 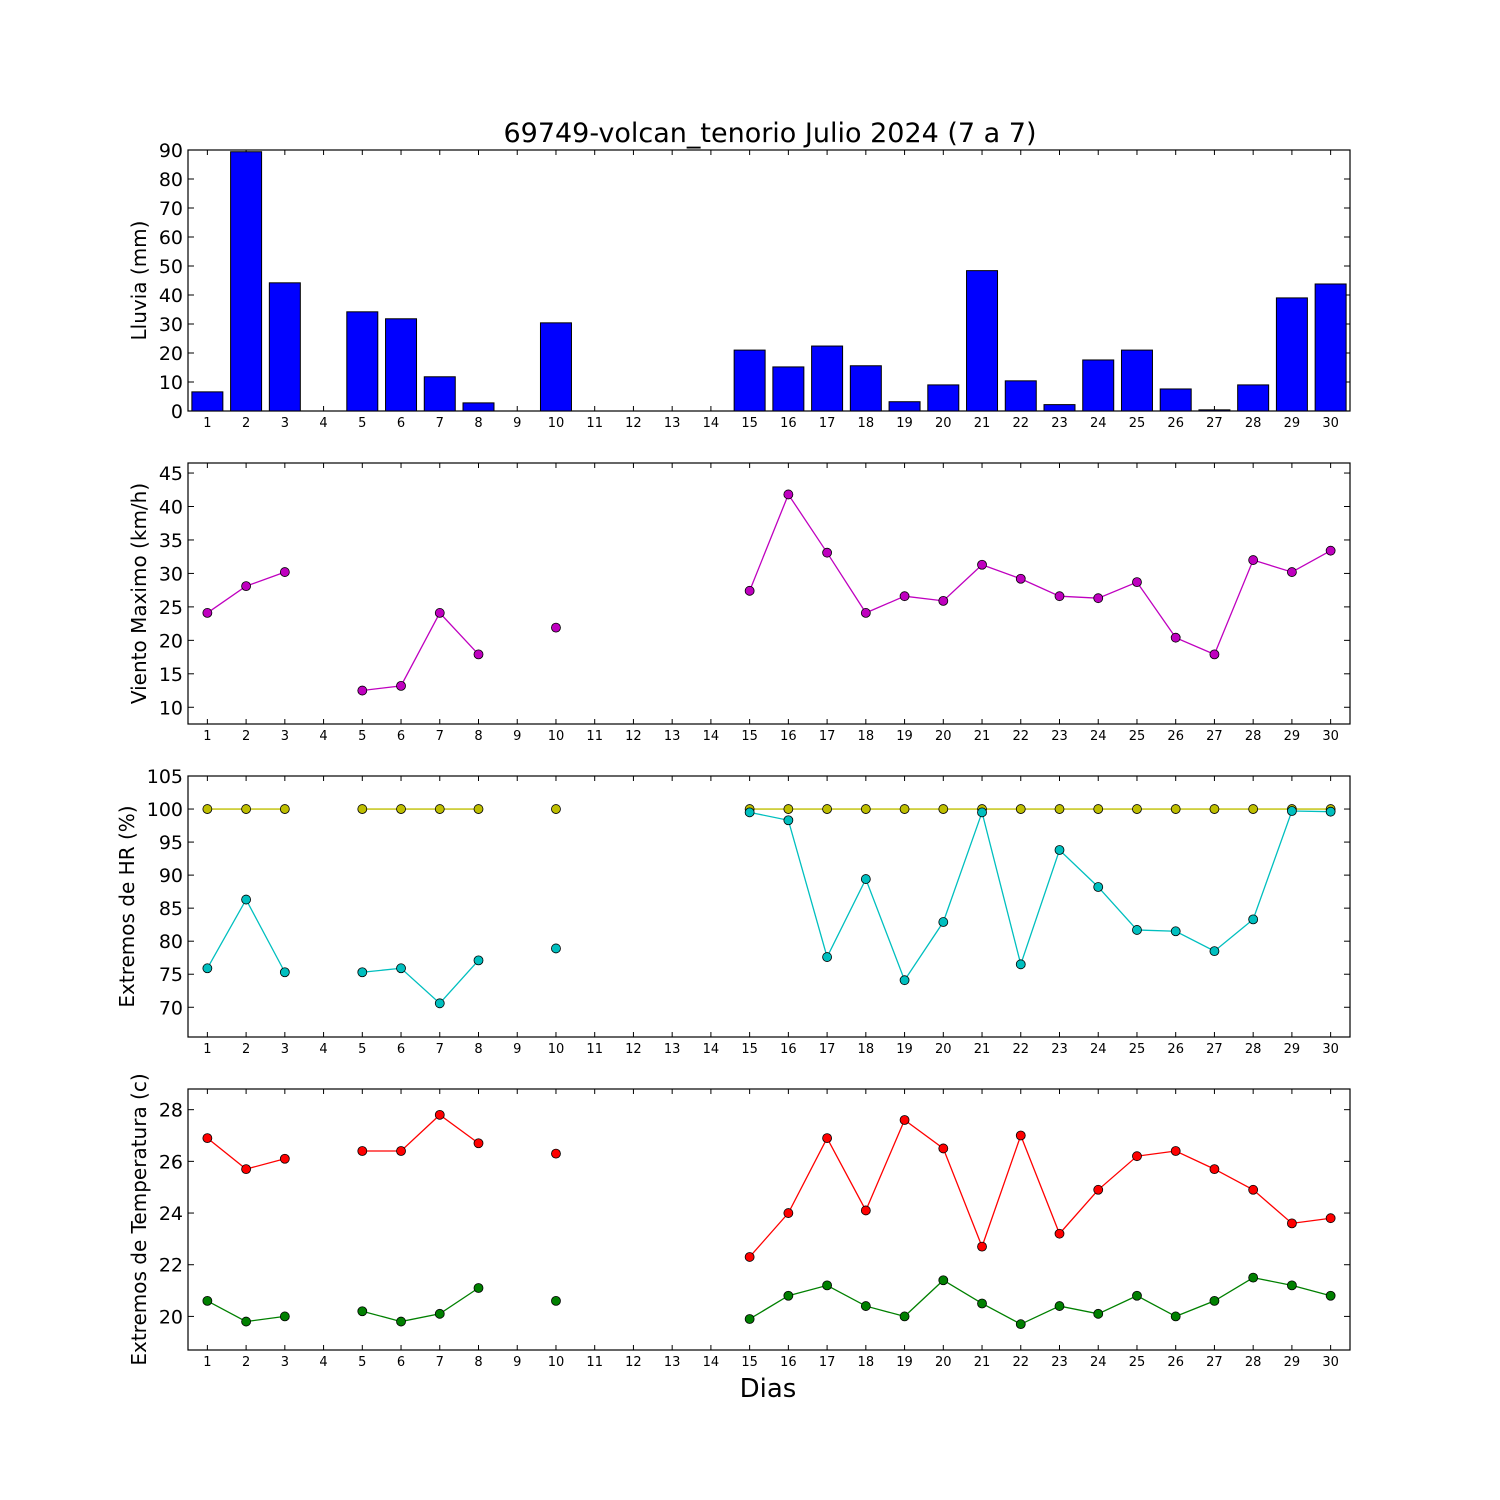 I want to click on wind-x-tick-label: 5, so click(x=362, y=736).